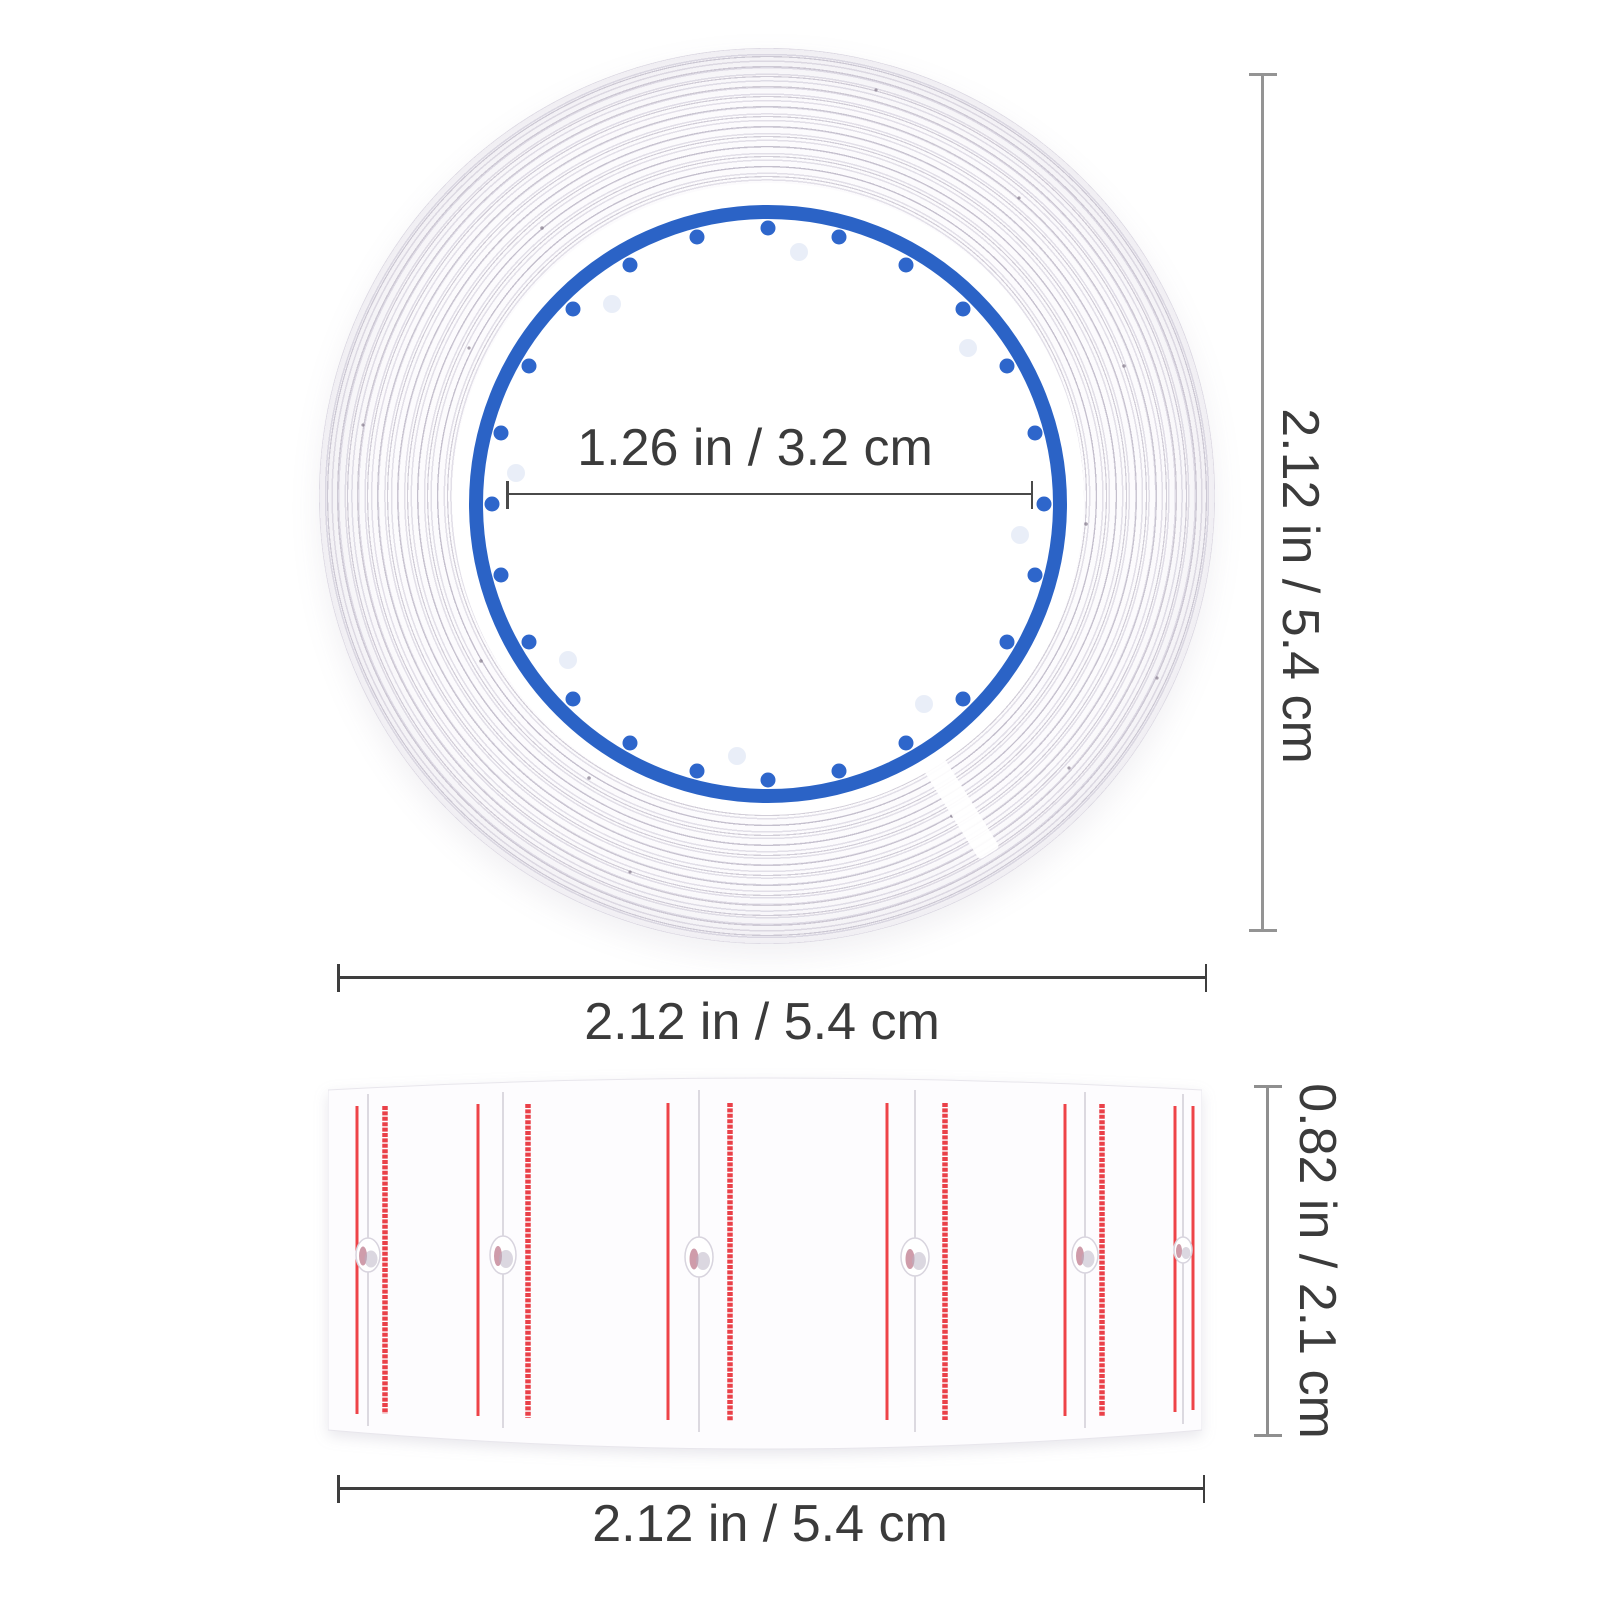 The image size is (1600, 1600). What do you see at coordinates (774, 1256) in the screenshot?
I see `feed-holes` at bounding box center [774, 1256].